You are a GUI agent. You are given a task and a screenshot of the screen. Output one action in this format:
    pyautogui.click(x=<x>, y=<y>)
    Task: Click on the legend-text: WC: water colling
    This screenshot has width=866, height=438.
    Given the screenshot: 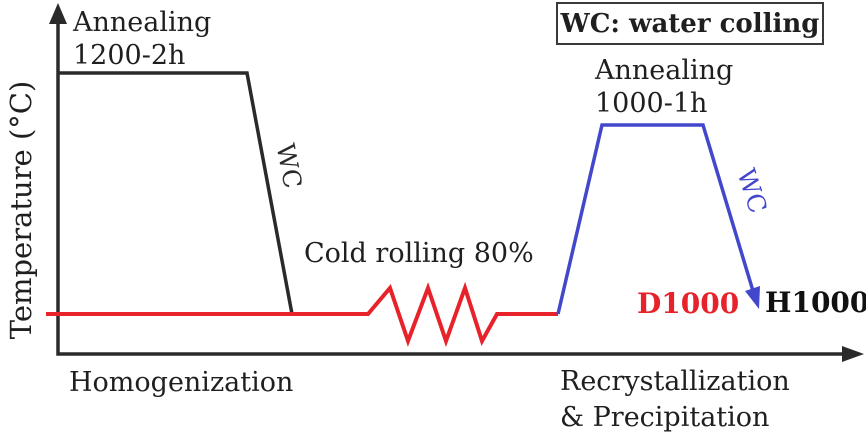 What is the action you would take?
    pyautogui.click(x=690, y=23)
    